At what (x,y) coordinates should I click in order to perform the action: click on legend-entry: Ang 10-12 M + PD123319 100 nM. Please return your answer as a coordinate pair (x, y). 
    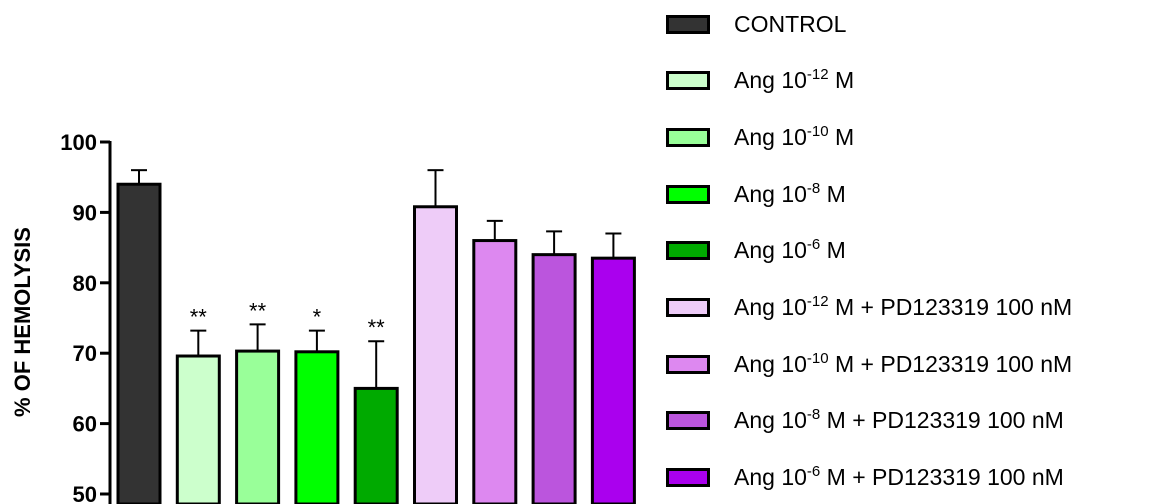
    Looking at the image, I should click on (869, 308).